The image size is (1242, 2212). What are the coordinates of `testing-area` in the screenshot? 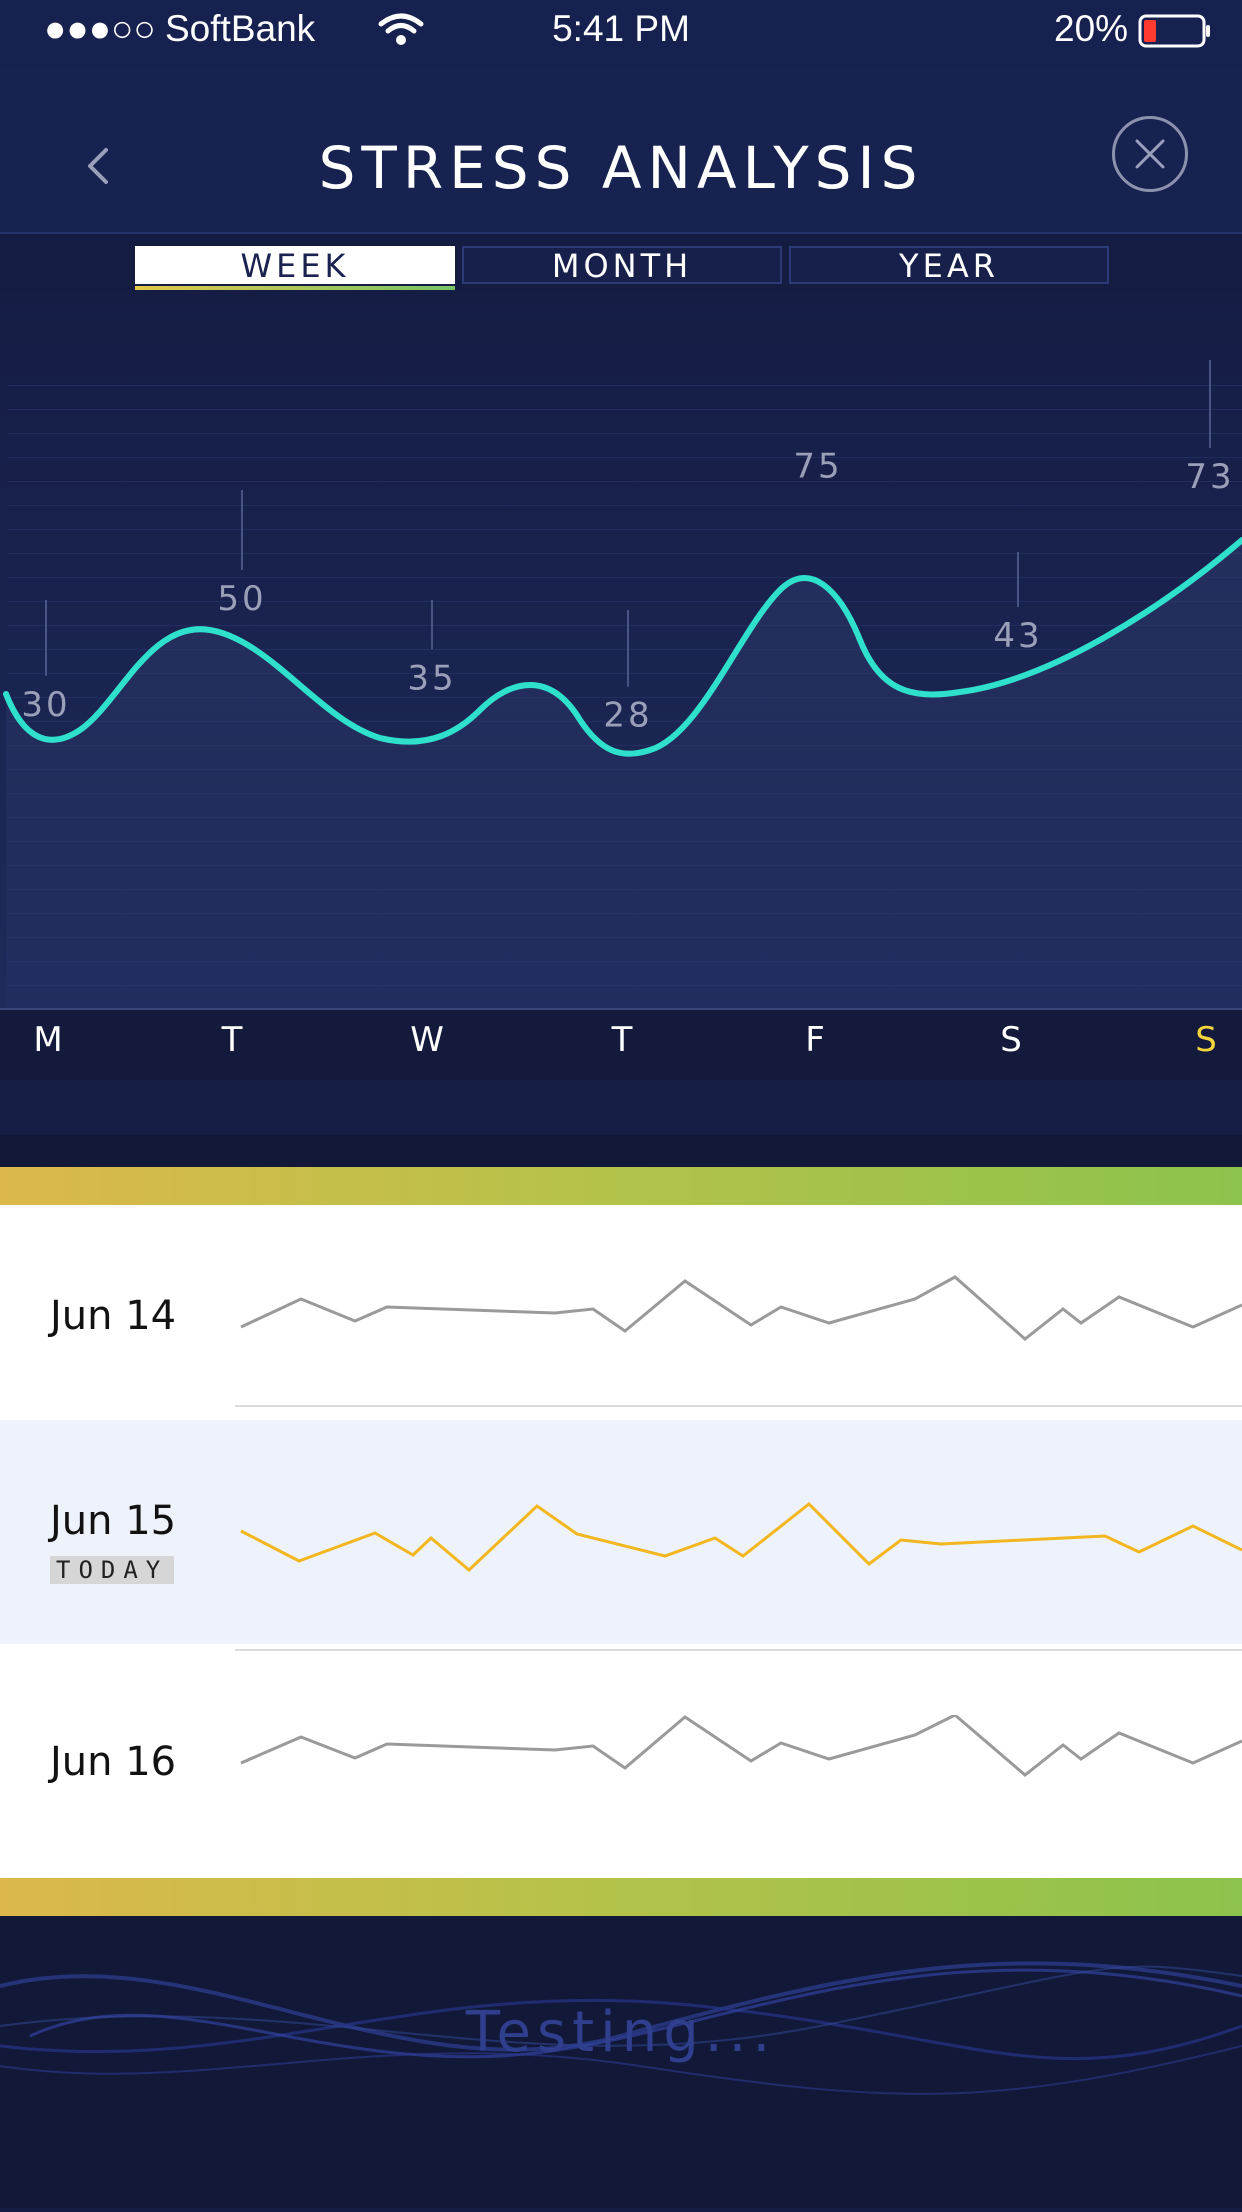 It's located at (621, 2062).